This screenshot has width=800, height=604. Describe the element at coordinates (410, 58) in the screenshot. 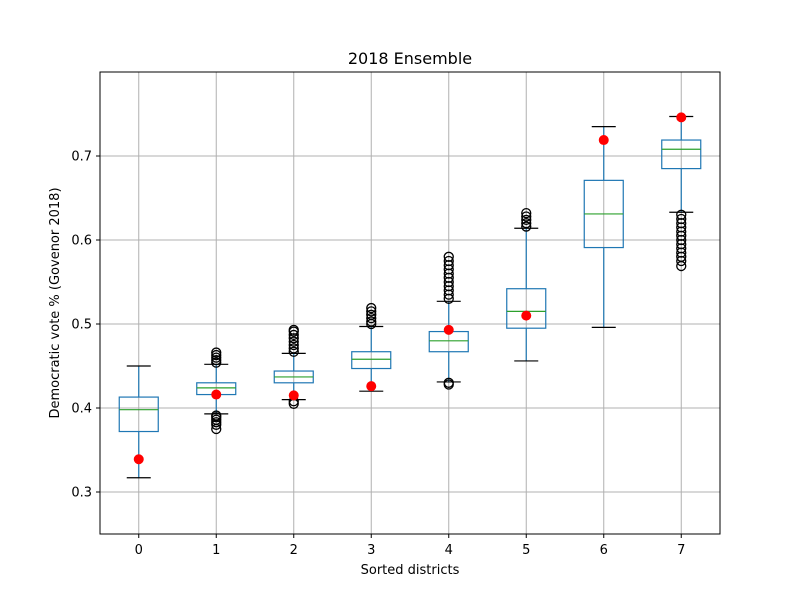

I see `chart-title: 2018 Ensemble` at that location.